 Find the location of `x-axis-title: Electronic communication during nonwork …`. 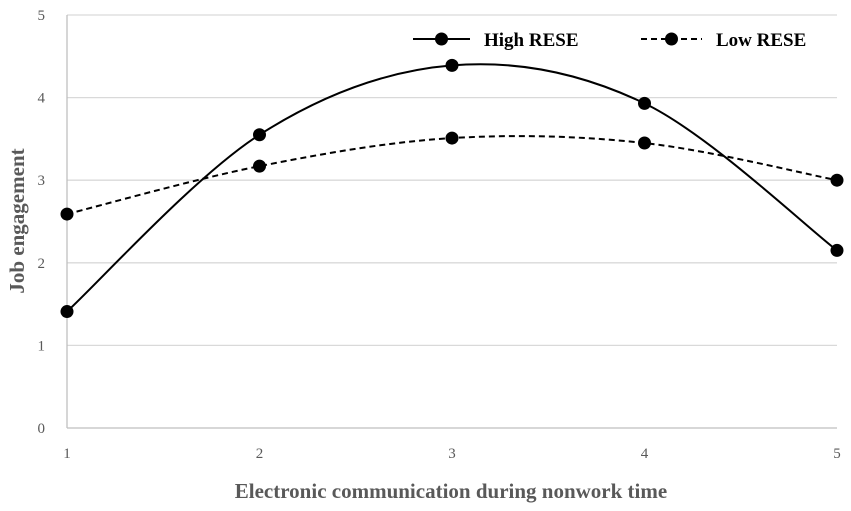

x-axis-title: Electronic communication during nonwork … is located at coordinates (451, 491).